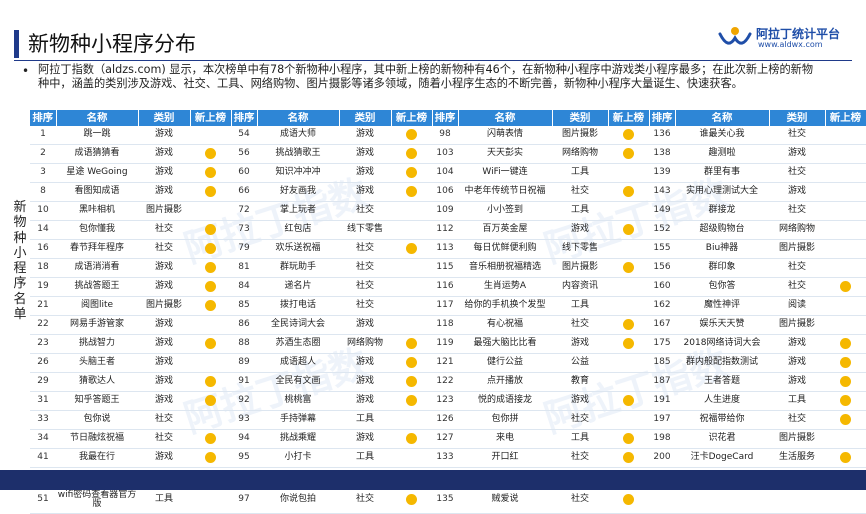 The height and width of the screenshot is (514, 866). Describe the element at coordinates (97, 325) in the screenshot. I see `name-cell: 网易手游管家` at that location.